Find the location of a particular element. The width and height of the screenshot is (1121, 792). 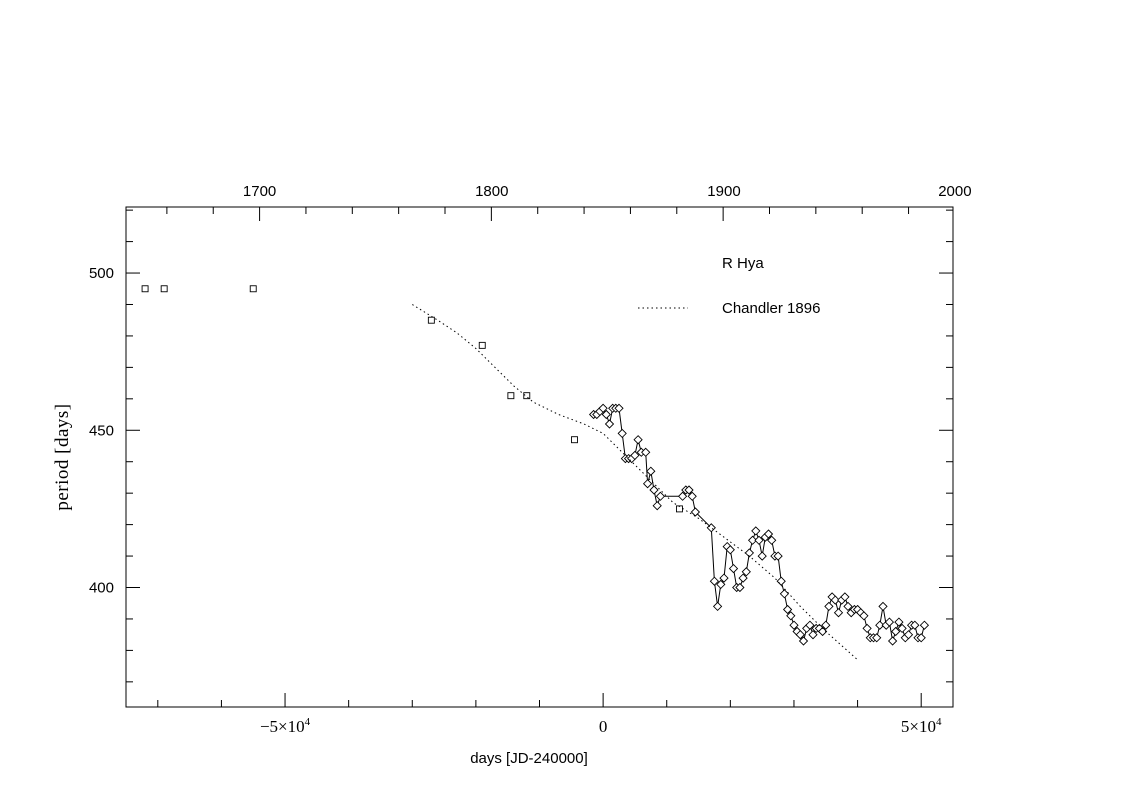

legend-entry-label: Chandler 1896 is located at coordinates (771, 308).